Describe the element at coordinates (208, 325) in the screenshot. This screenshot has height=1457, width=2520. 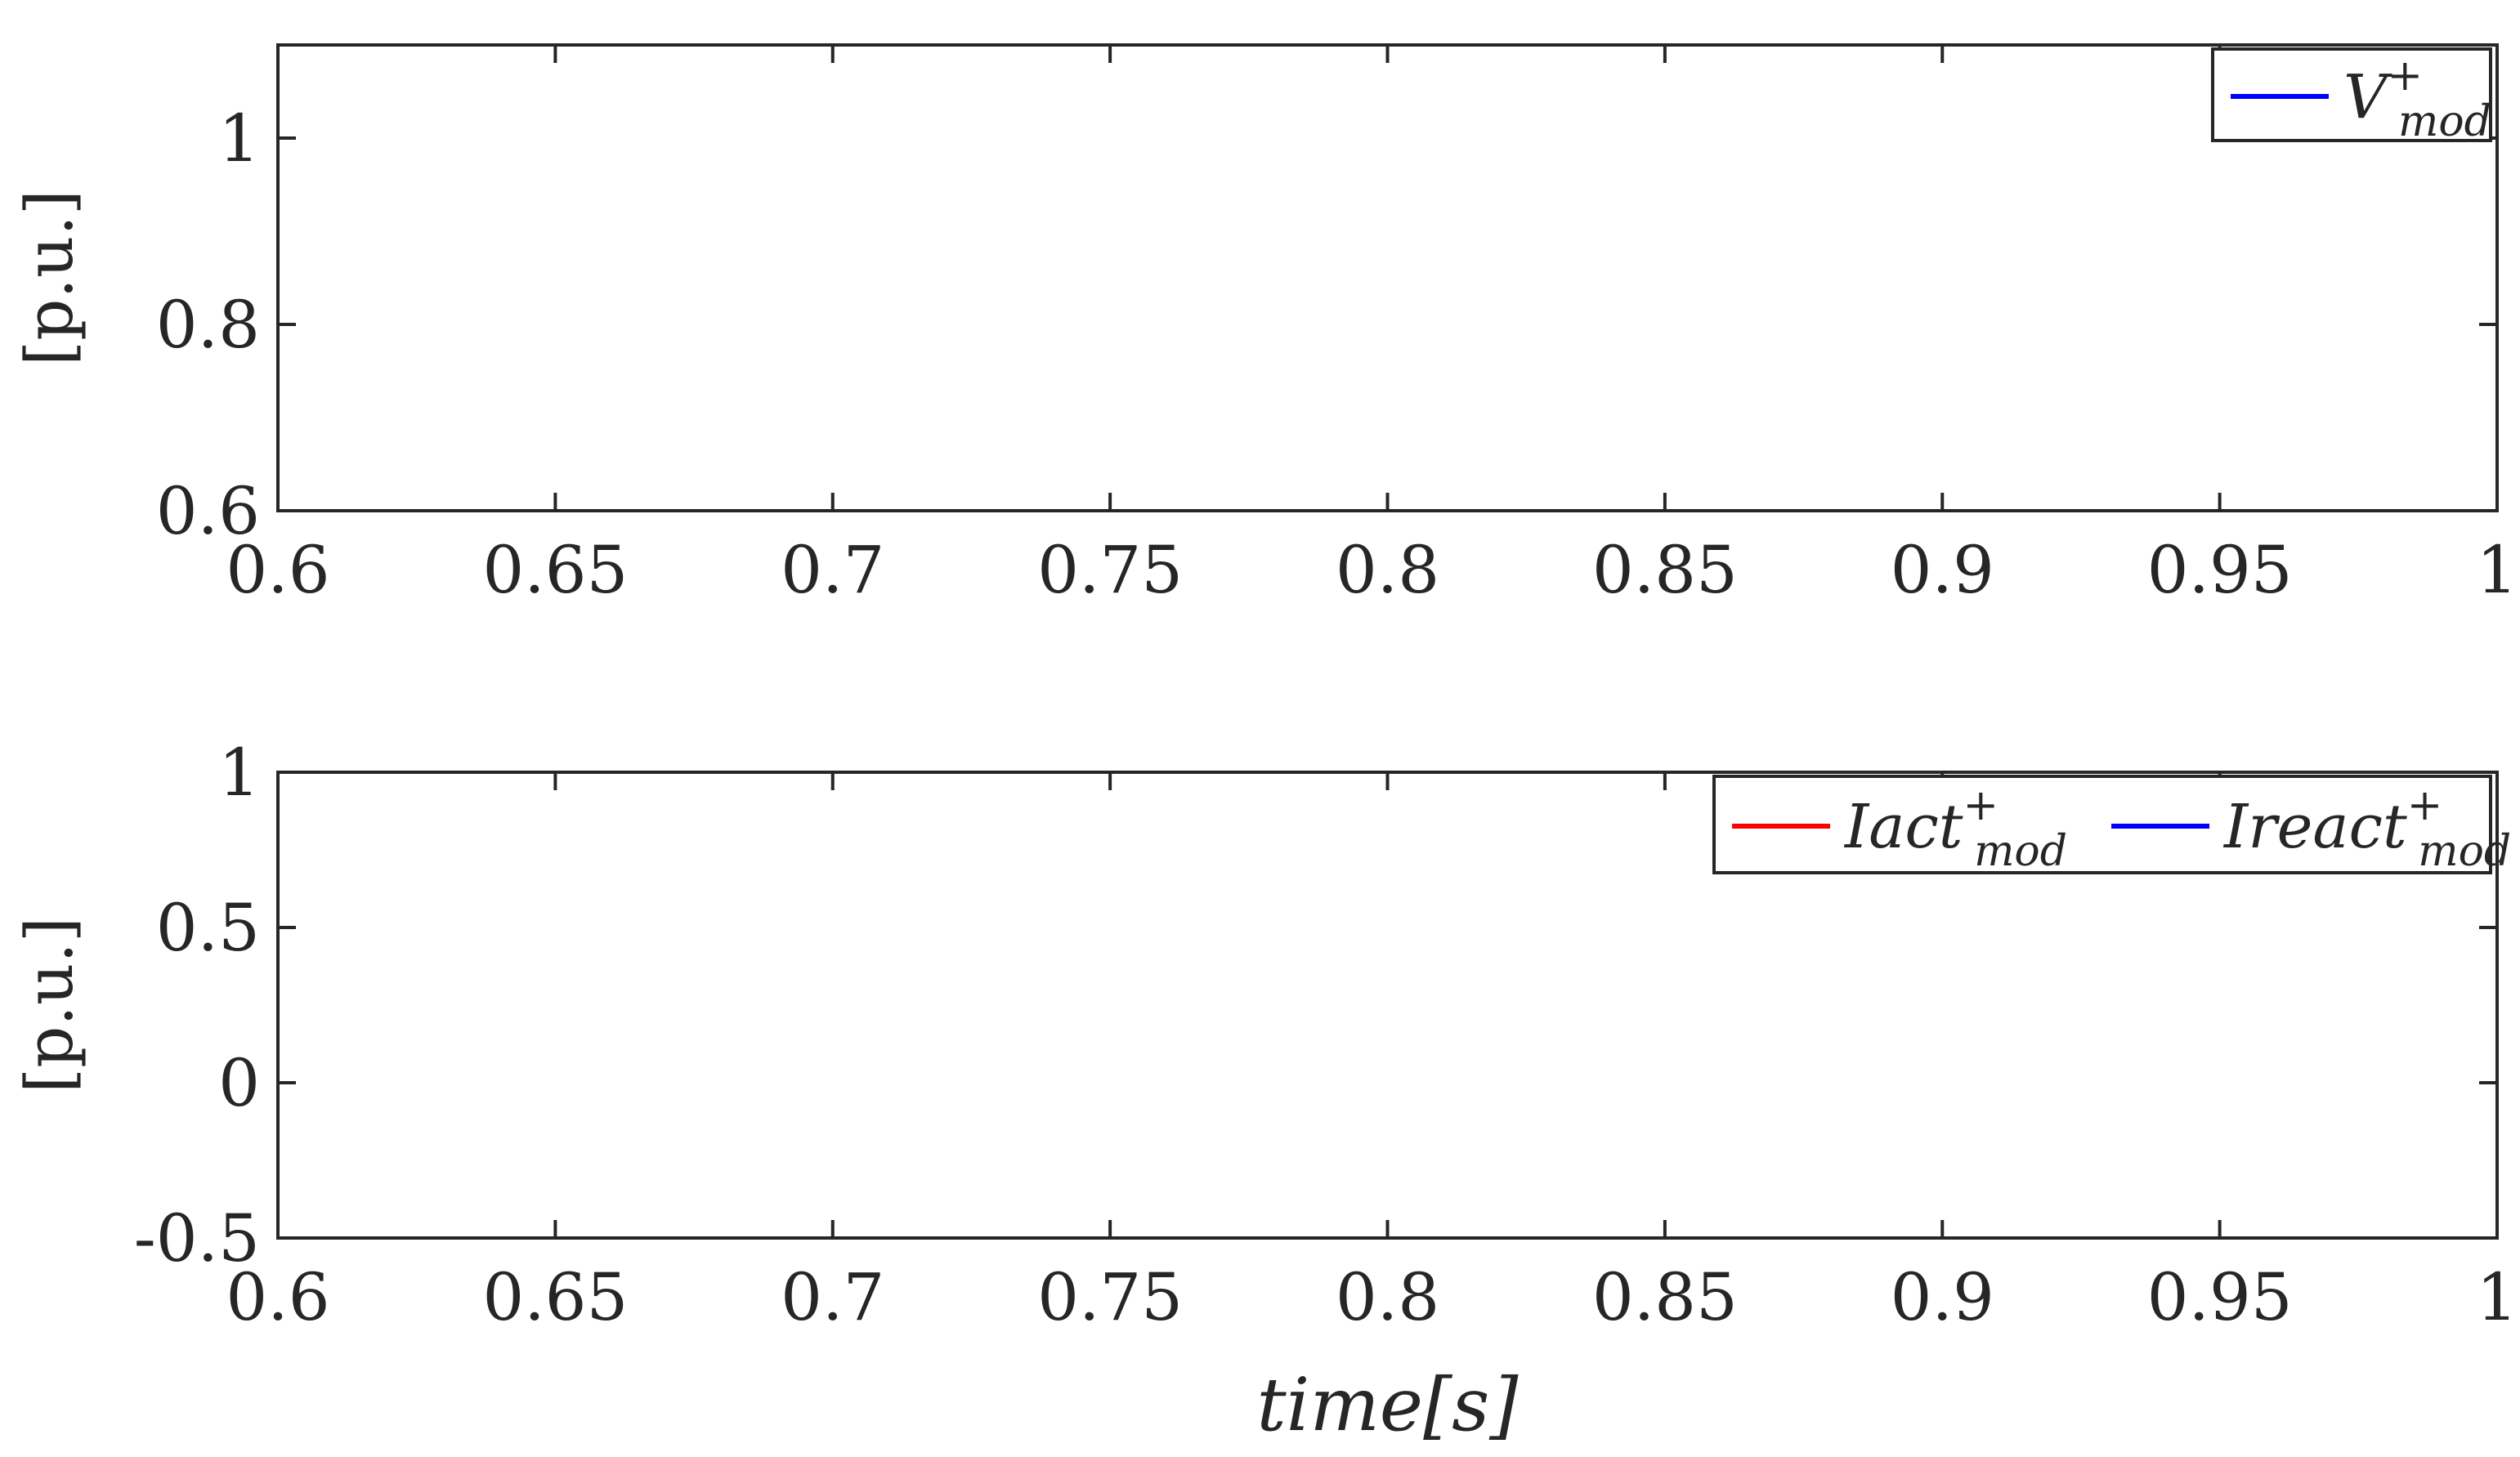
I see `y-tick-label: 0.8` at that location.